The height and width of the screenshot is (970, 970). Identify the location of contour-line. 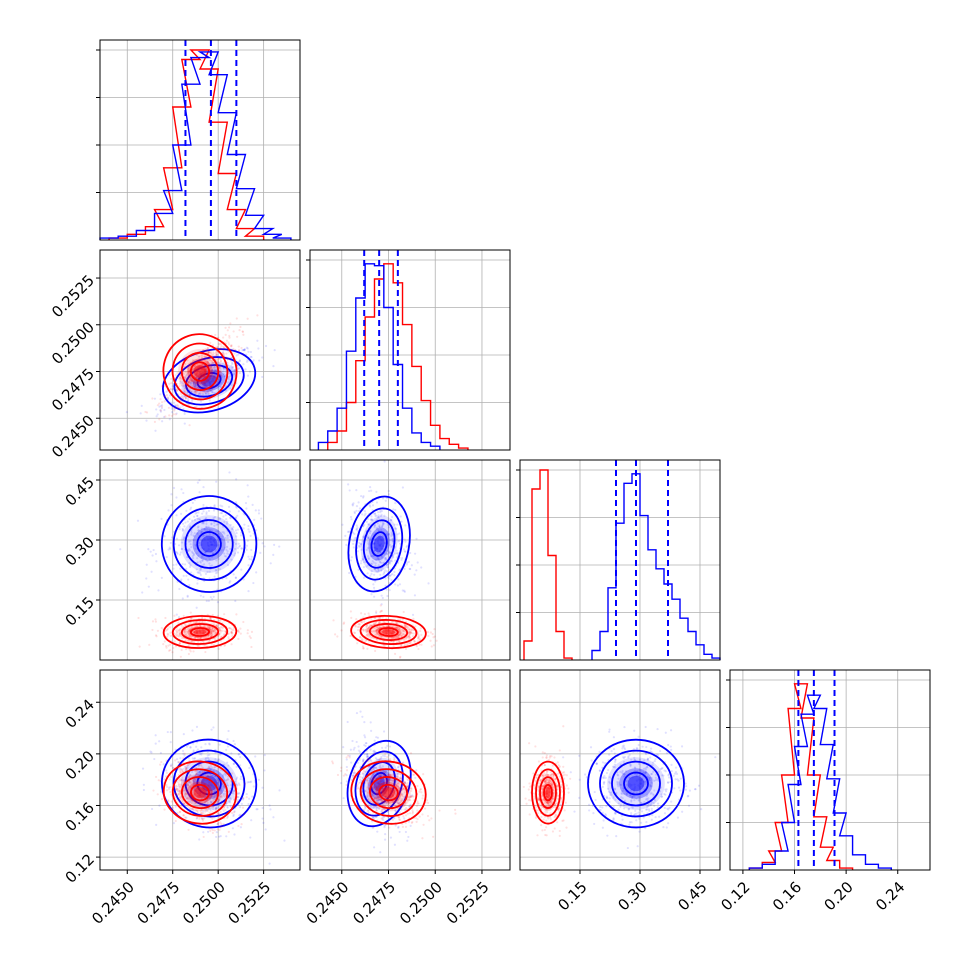
(209, 783).